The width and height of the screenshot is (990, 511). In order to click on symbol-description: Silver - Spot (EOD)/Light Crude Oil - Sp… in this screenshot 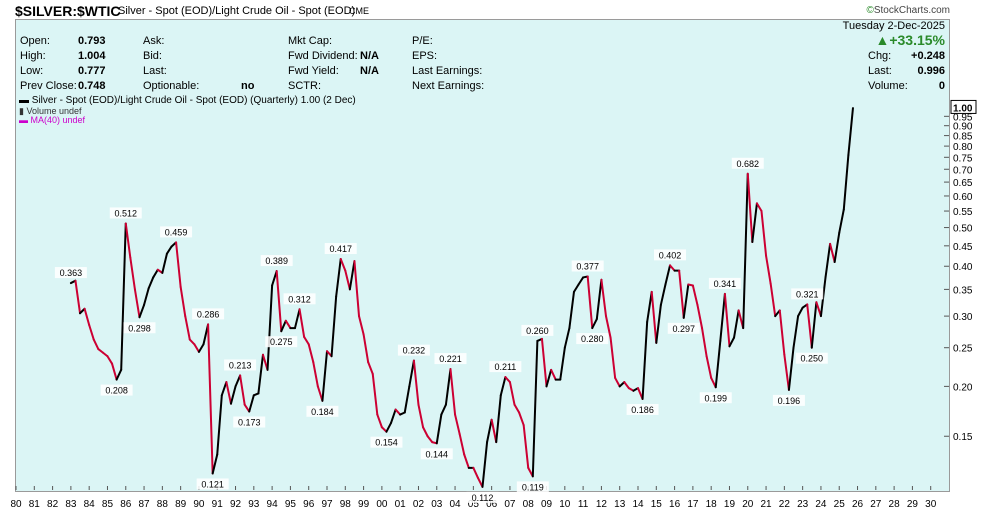, I will do `click(237, 11)`.